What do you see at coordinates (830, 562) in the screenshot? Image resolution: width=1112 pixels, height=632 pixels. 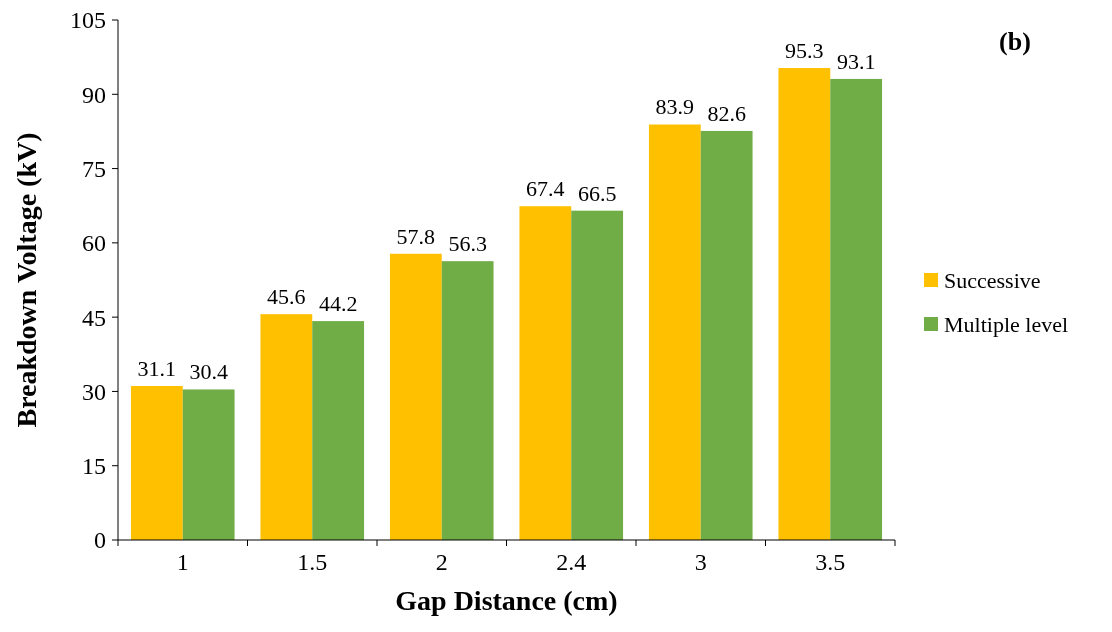 I see `x-tick-label: 3.5` at bounding box center [830, 562].